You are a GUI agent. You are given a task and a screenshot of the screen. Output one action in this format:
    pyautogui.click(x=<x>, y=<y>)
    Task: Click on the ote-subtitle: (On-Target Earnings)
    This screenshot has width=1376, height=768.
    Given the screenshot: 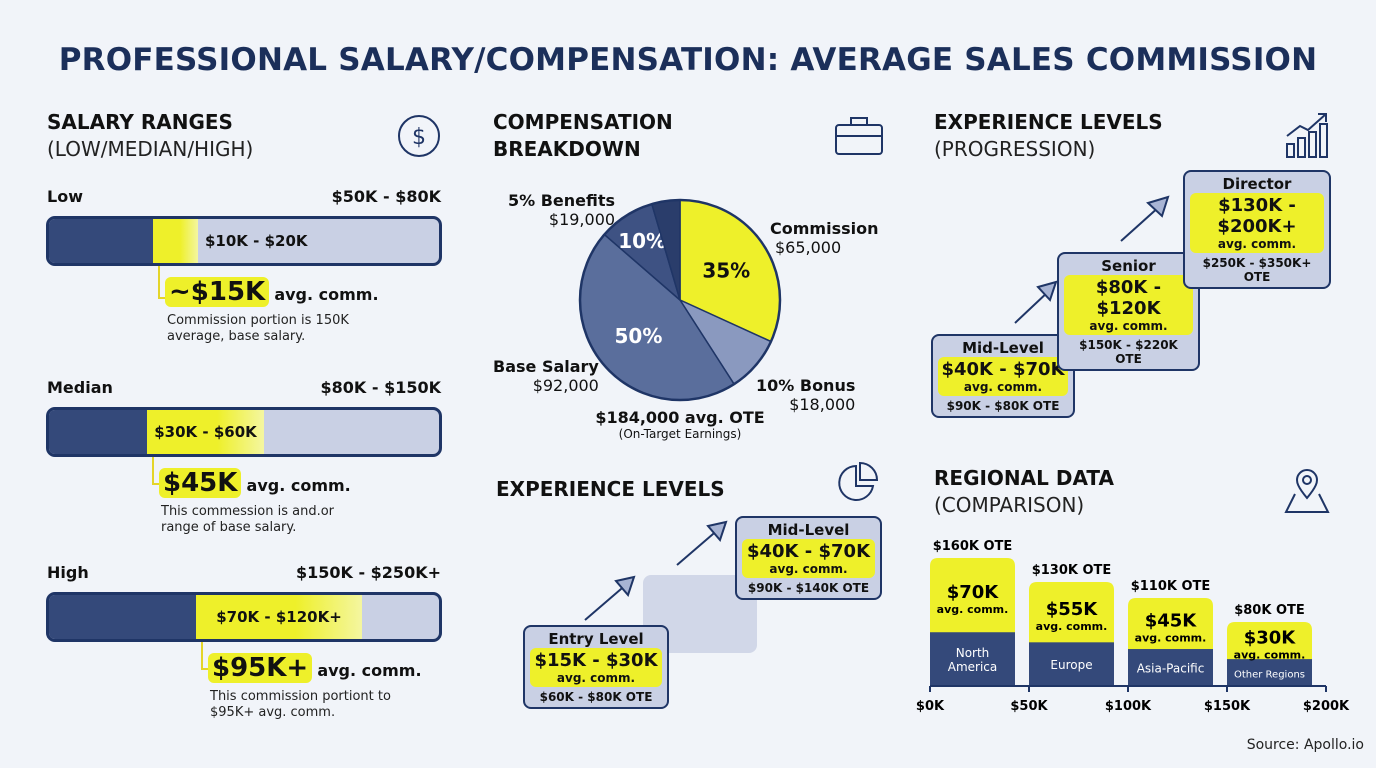 What is the action you would take?
    pyautogui.click(x=680, y=434)
    